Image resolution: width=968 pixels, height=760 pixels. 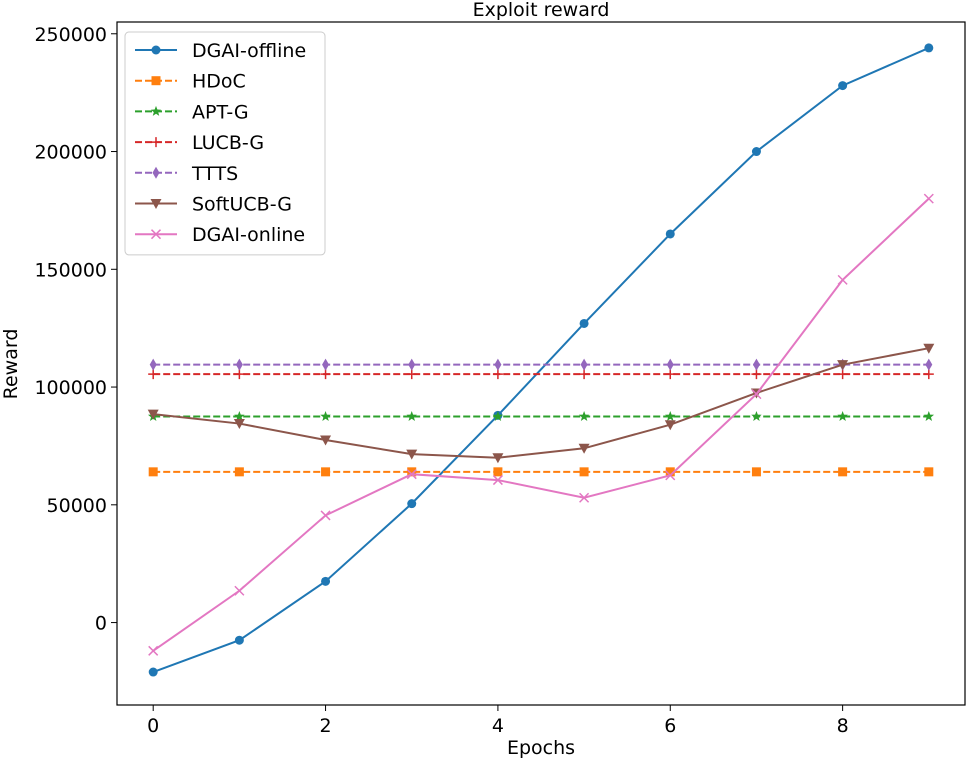 I want to click on y-axis: 0 50000 100000 150000 200000 250000, so click(x=75, y=329).